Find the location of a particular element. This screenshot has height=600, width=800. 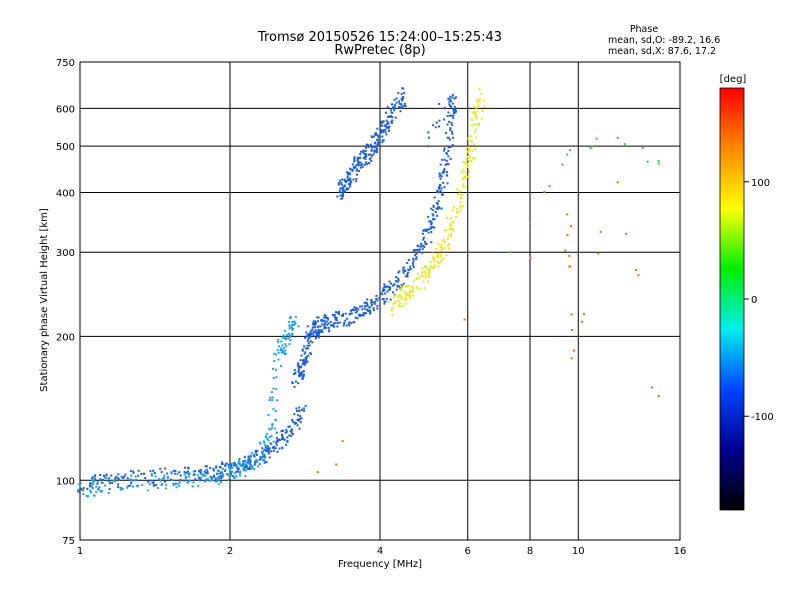

x-tick-label: 2 is located at coordinates (230, 551).